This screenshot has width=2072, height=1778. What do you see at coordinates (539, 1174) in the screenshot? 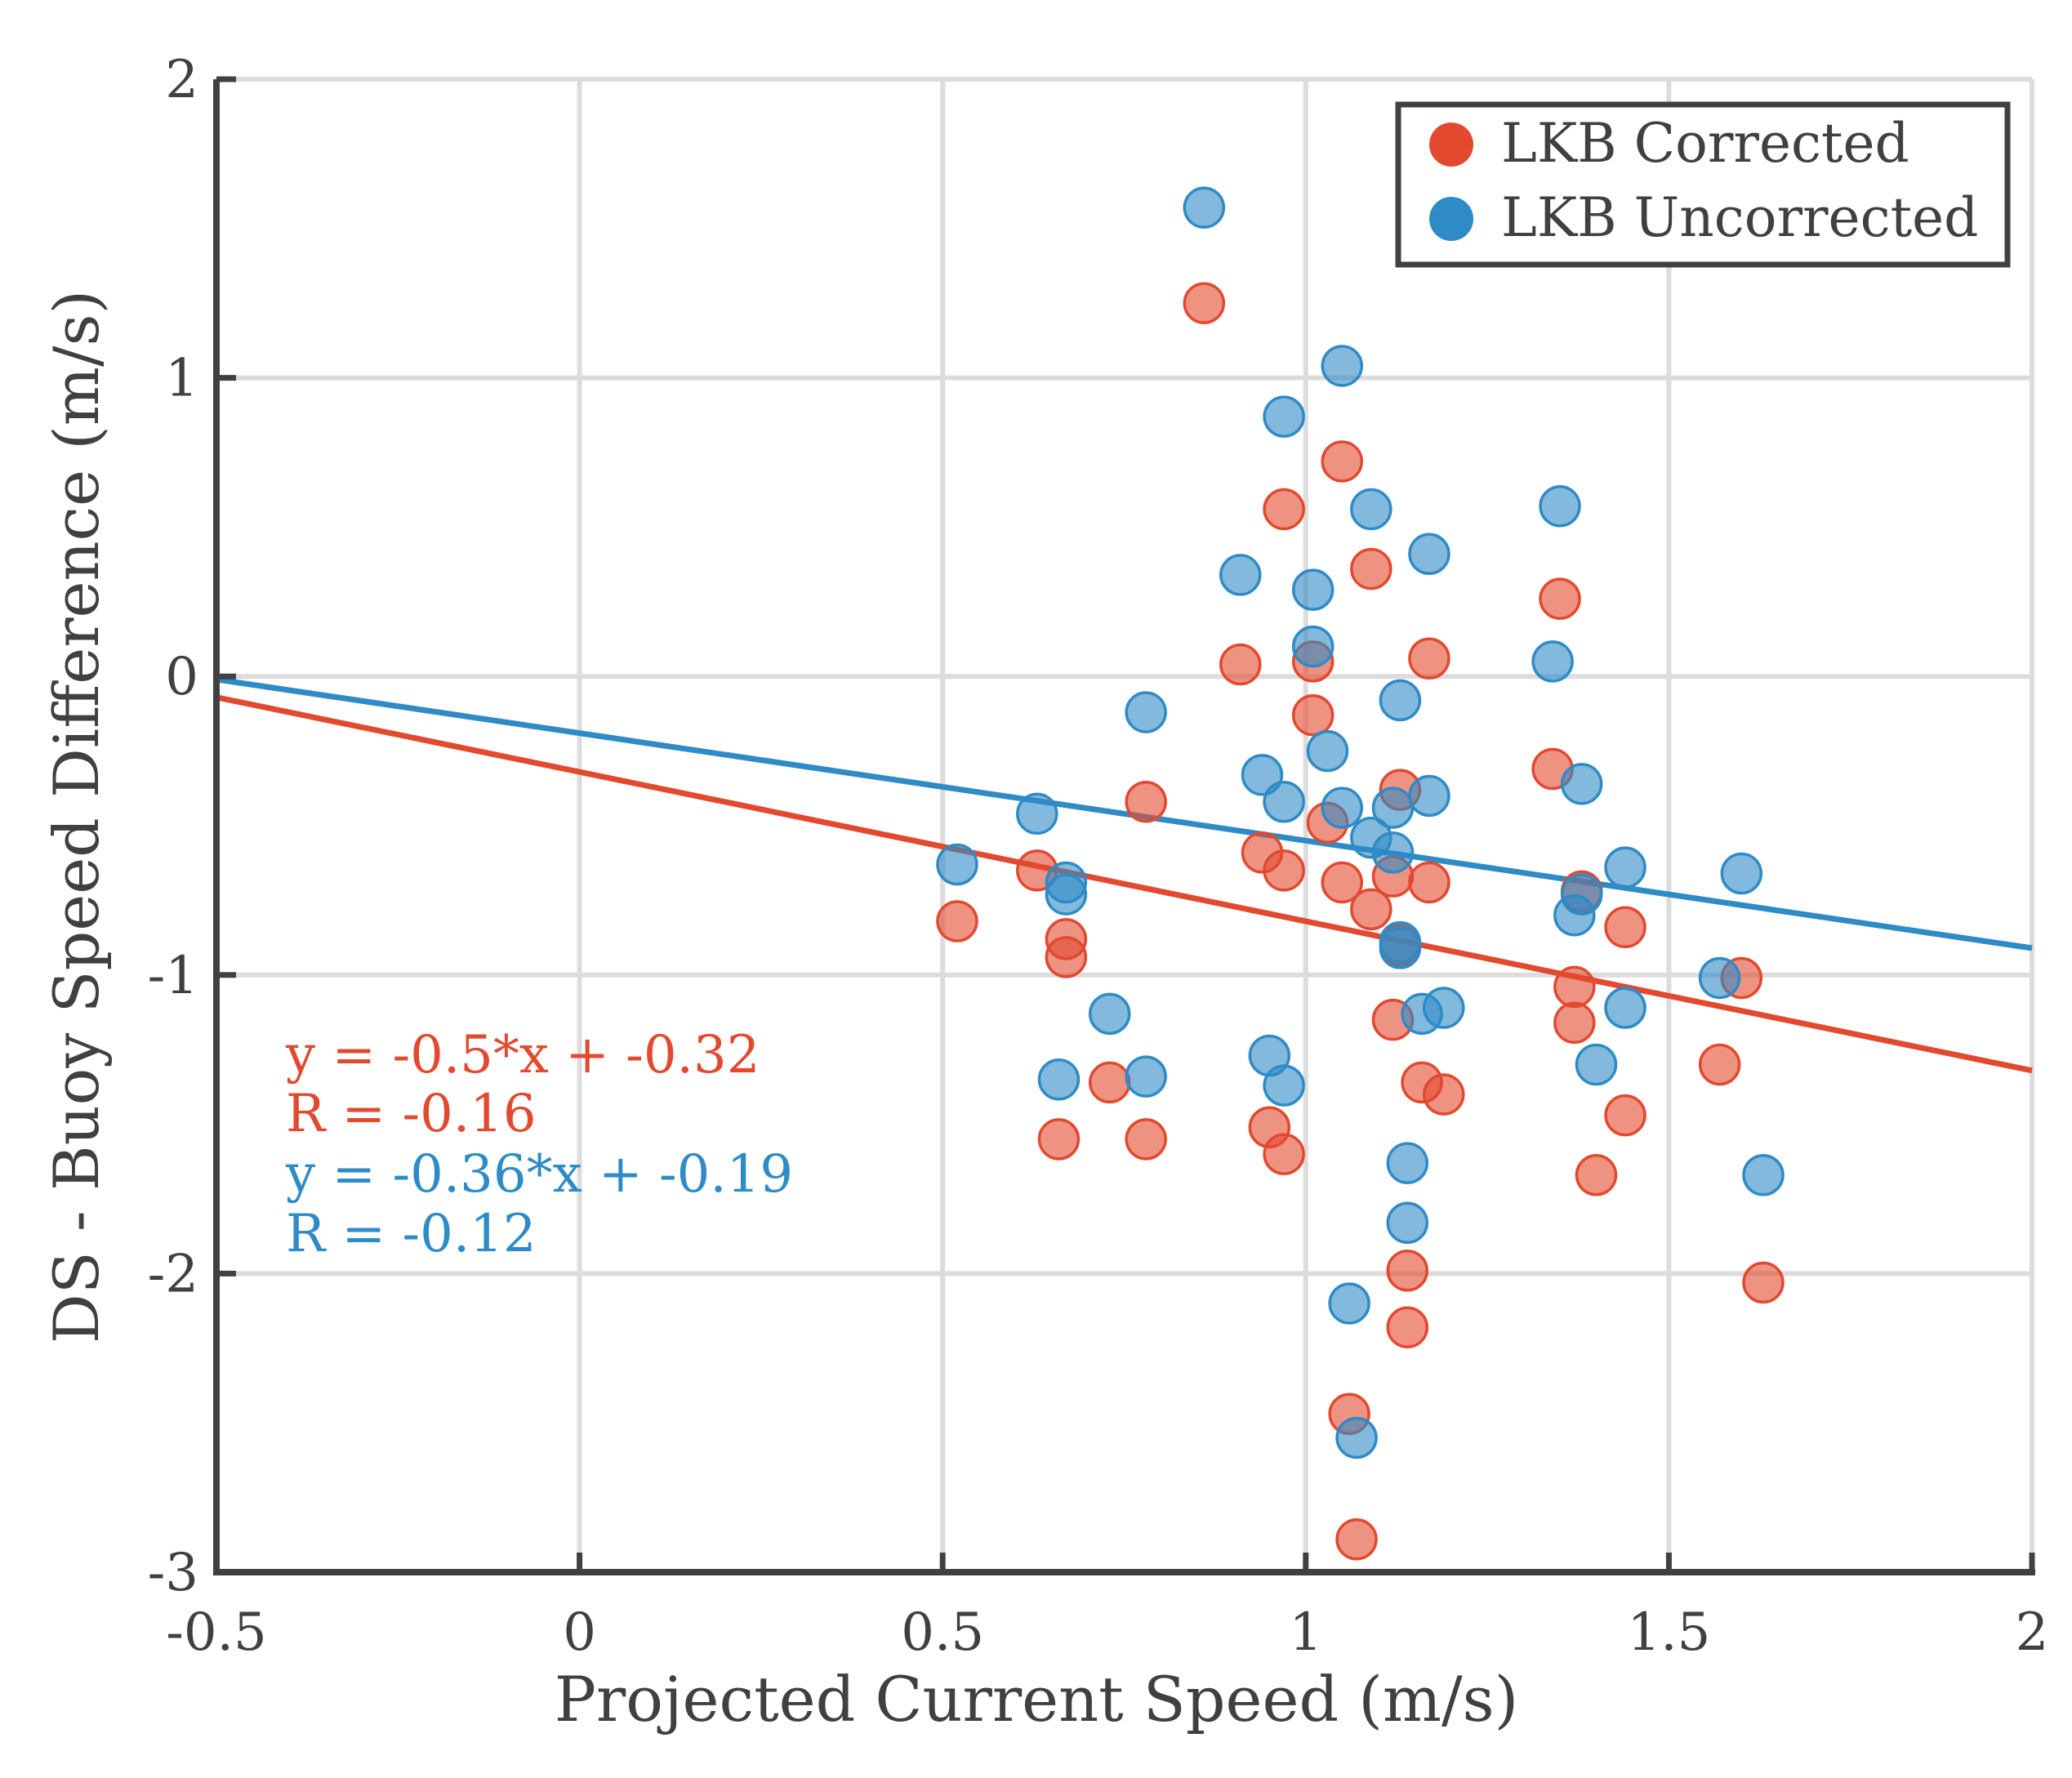
I see `uncorrected-fit-equation: y = -0.36*x + -0.19` at bounding box center [539, 1174].